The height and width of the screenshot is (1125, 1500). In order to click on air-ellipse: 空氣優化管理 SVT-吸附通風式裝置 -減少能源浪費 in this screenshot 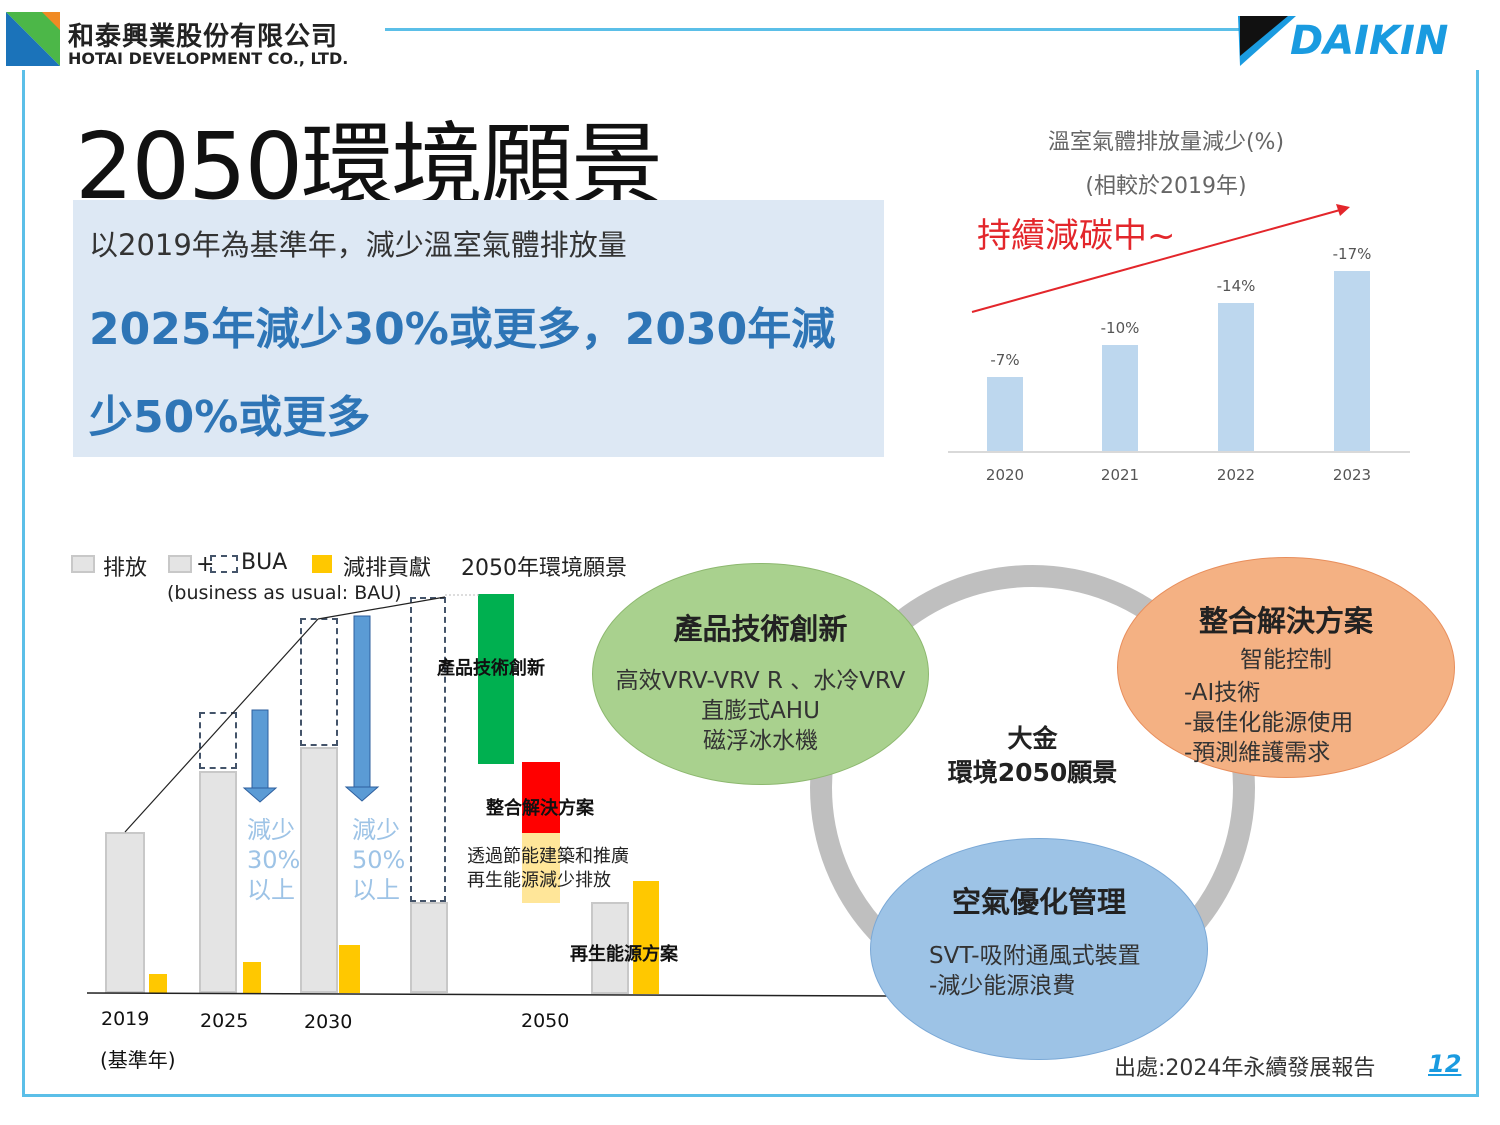, I will do `click(1039, 949)`.